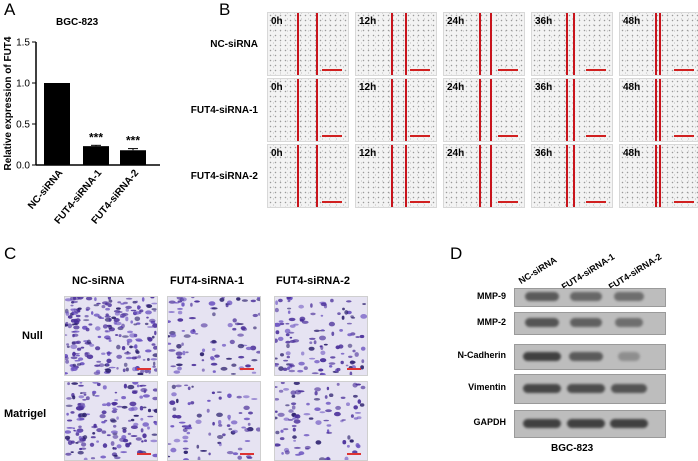 This screenshot has height=461, width=698. I want to click on wound-healing-image: 48h, so click(658, 176).